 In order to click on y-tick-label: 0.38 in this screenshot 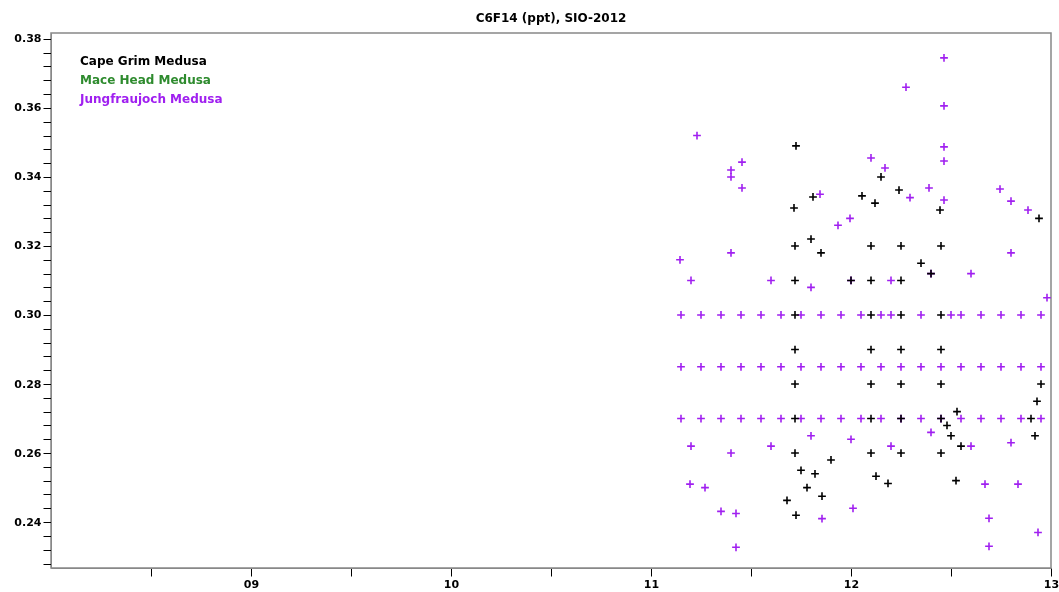, I will do `click(28, 39)`.